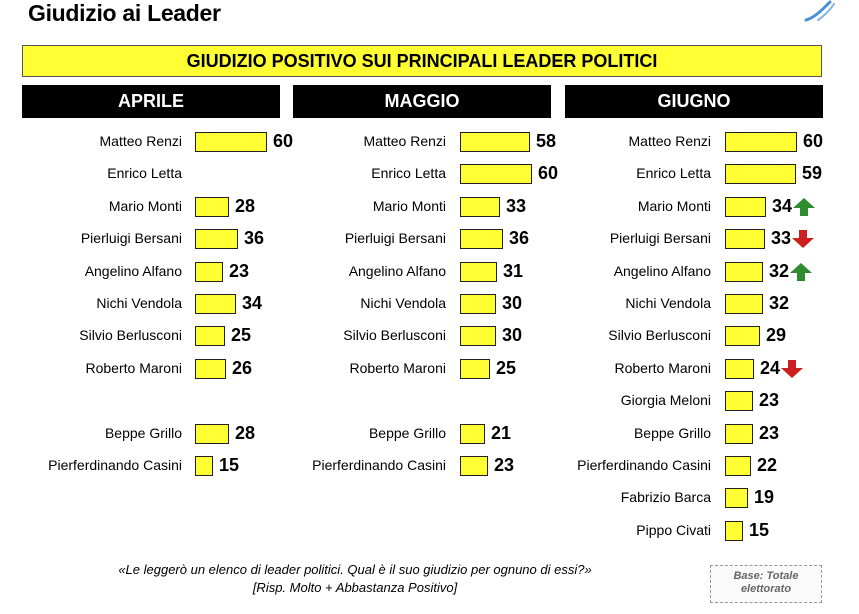 The image size is (859, 614). I want to click on logo-icon, so click(819, 11).